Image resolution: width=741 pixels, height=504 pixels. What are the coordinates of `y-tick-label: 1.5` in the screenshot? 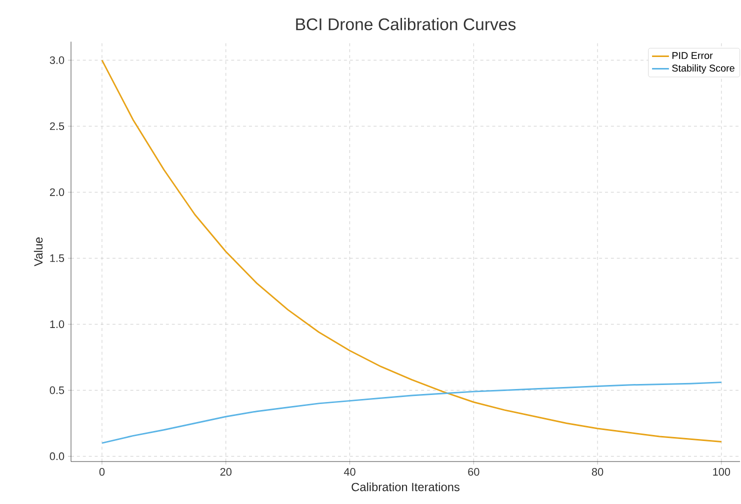 It's located at (57, 258).